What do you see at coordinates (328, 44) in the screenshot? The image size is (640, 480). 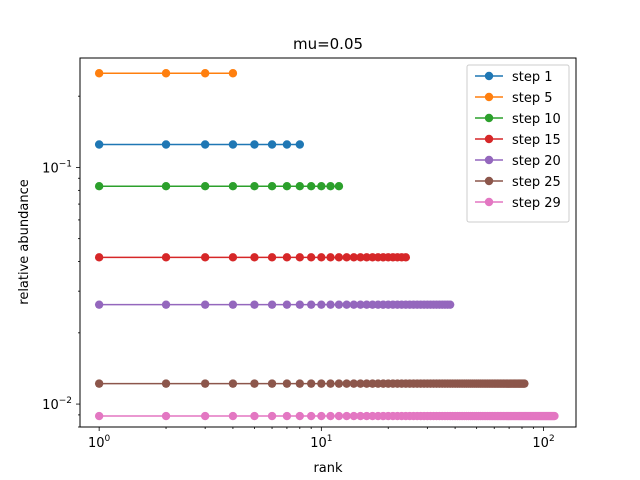 I see `chart-title: mu=0.05` at bounding box center [328, 44].